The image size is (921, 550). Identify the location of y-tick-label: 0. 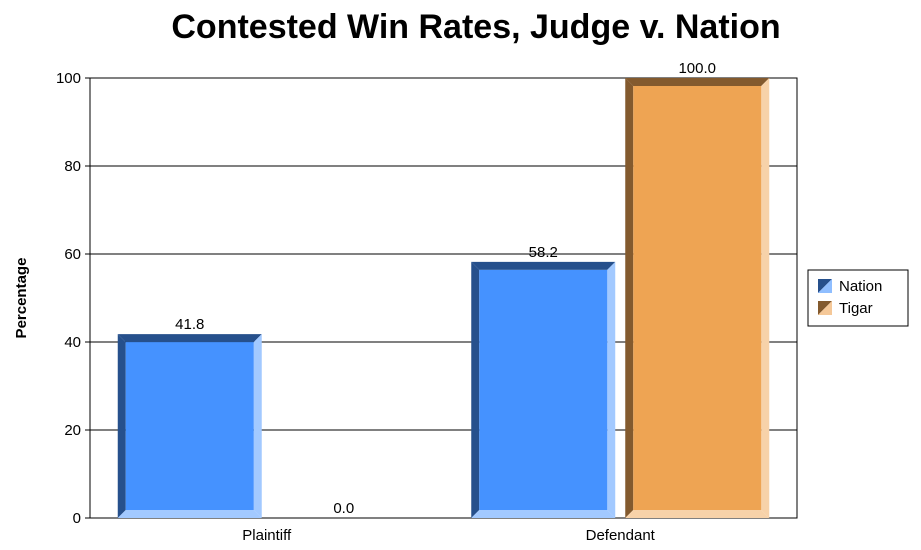
(77, 518).